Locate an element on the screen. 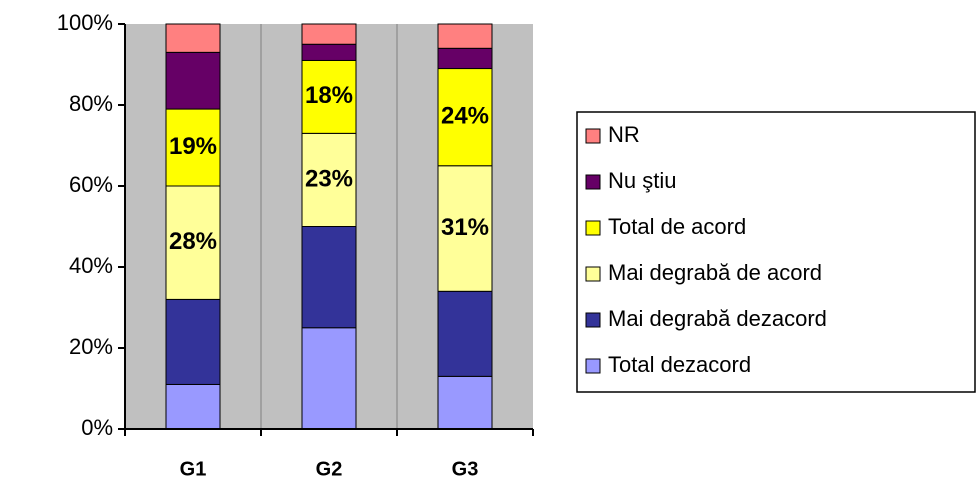 The image size is (978, 487). y-tick-label: 80% is located at coordinates (91, 103).